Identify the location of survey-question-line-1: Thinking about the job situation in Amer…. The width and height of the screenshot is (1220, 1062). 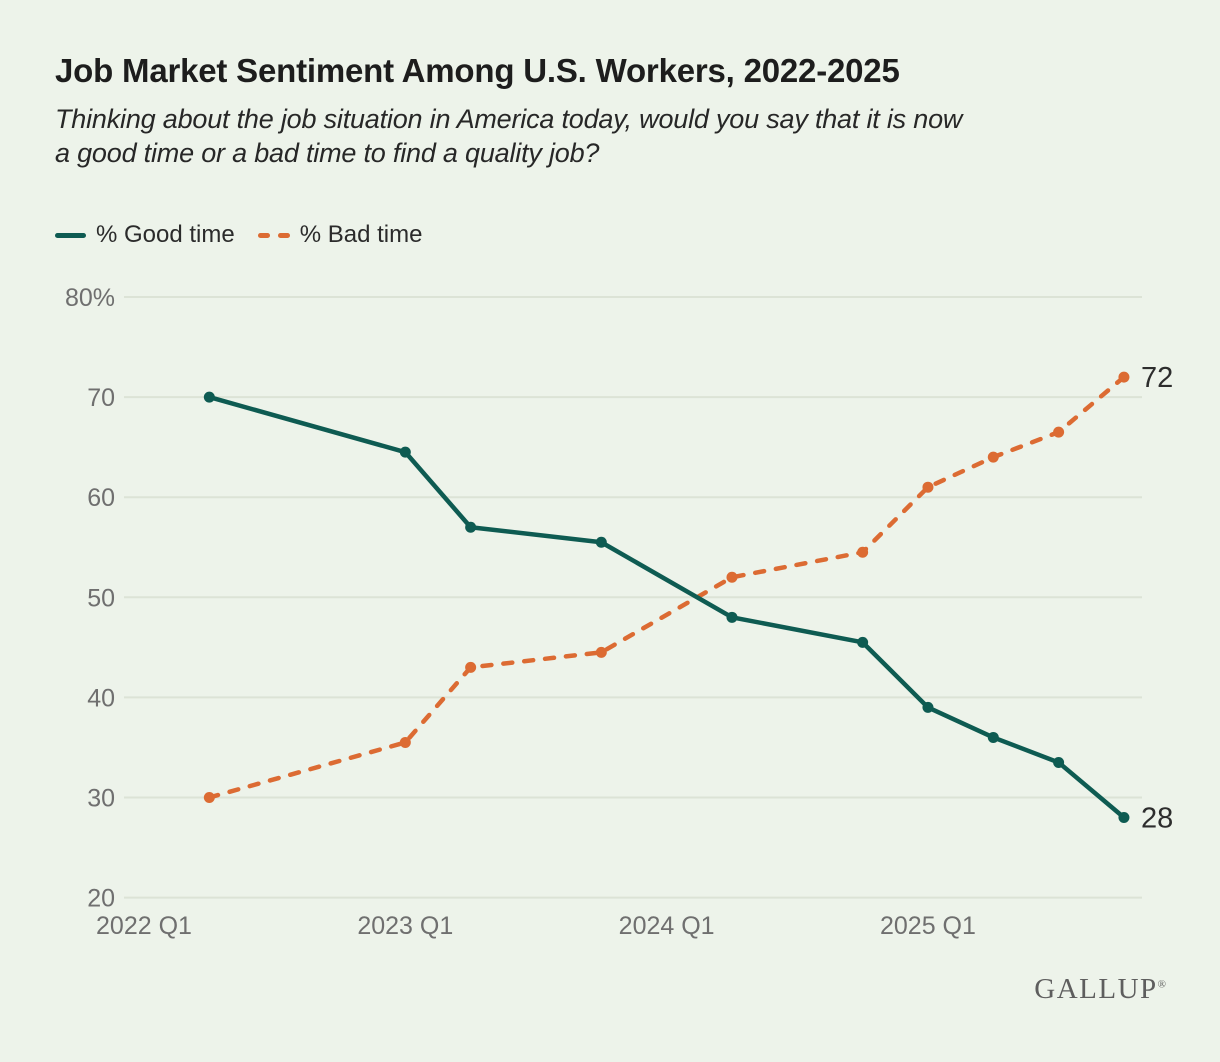
(509, 119).